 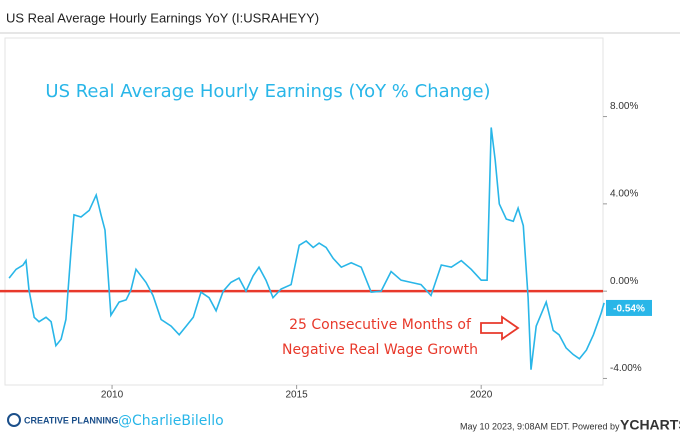 I want to click on x-tick-label: 2020, so click(x=481, y=395).